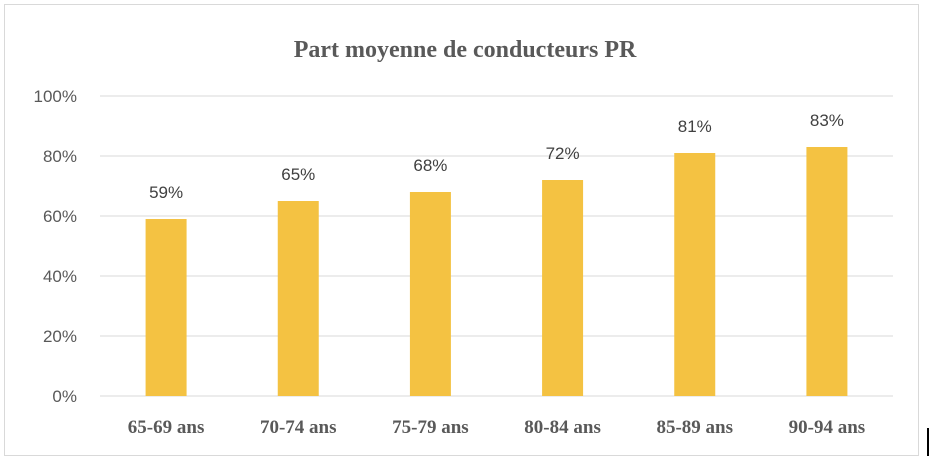  I want to click on y-tick-label: 20%, so click(60, 336).